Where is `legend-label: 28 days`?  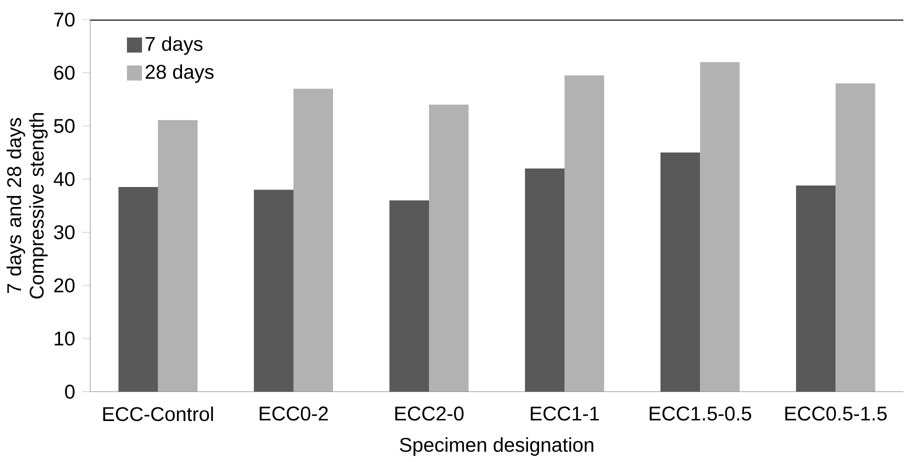 legend-label: 28 days is located at coordinates (180, 73).